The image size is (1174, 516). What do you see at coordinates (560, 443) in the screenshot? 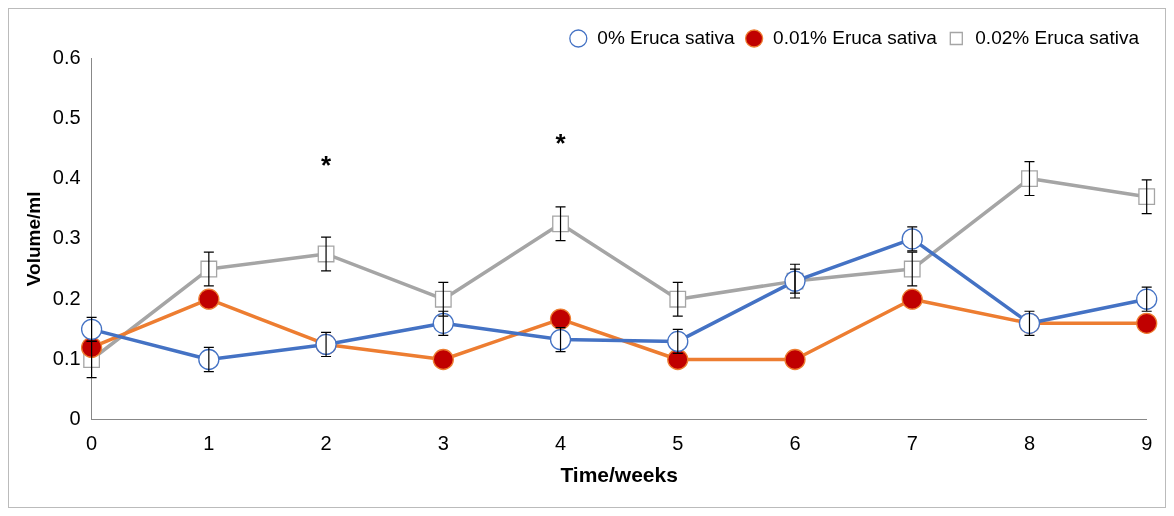
I see `x-tick-label: 4` at bounding box center [560, 443].